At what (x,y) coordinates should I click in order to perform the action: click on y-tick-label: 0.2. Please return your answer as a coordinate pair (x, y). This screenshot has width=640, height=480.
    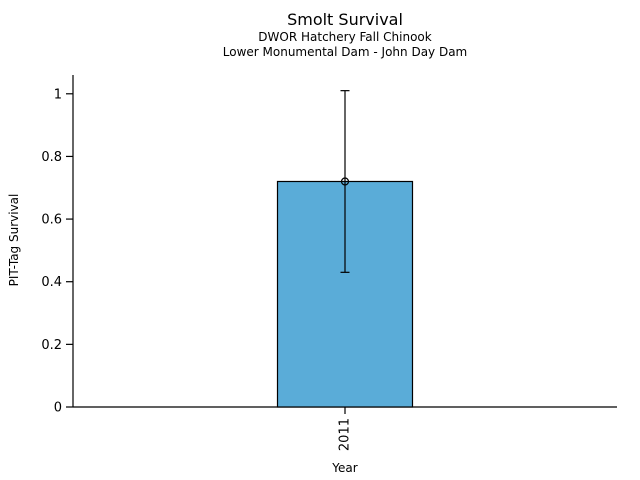
    Looking at the image, I should click on (51, 345).